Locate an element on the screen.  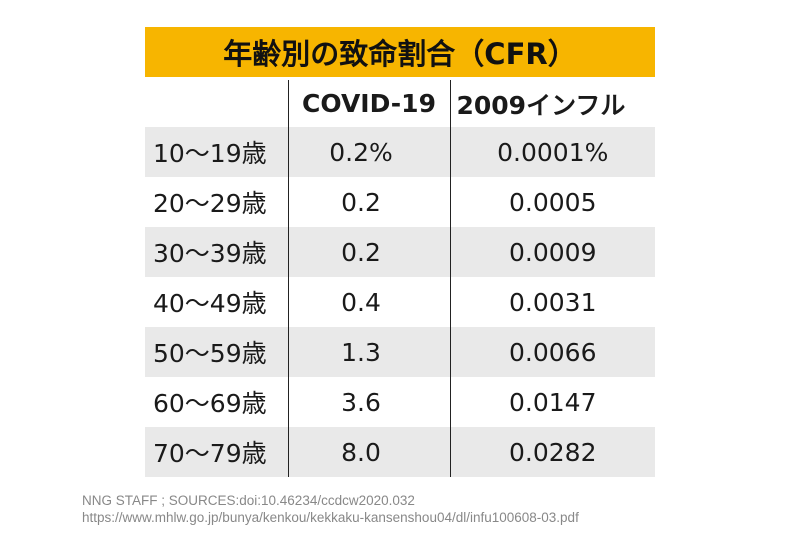
table-row: 10〜19歳 0.2% 0.0001% is located at coordinates (400, 152).